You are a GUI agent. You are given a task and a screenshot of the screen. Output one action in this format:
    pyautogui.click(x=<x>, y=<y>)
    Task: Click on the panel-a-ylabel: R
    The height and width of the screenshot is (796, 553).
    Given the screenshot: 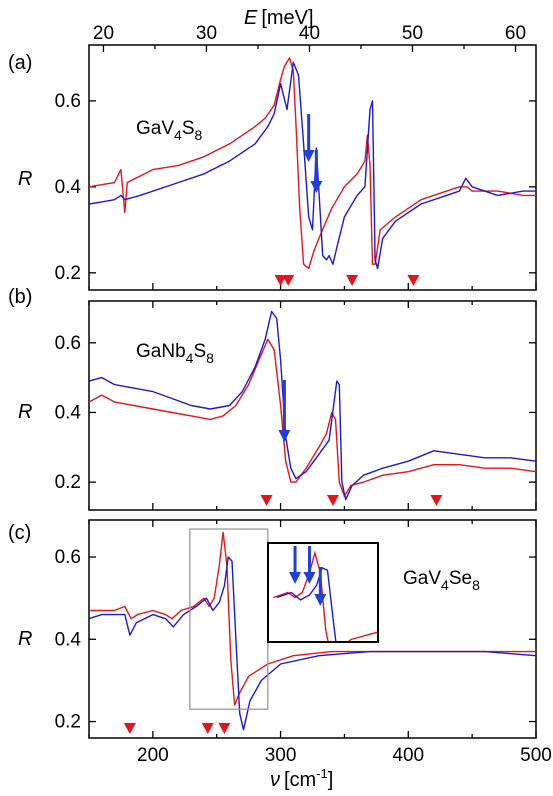 What is the action you would take?
    pyautogui.click(x=25, y=179)
    